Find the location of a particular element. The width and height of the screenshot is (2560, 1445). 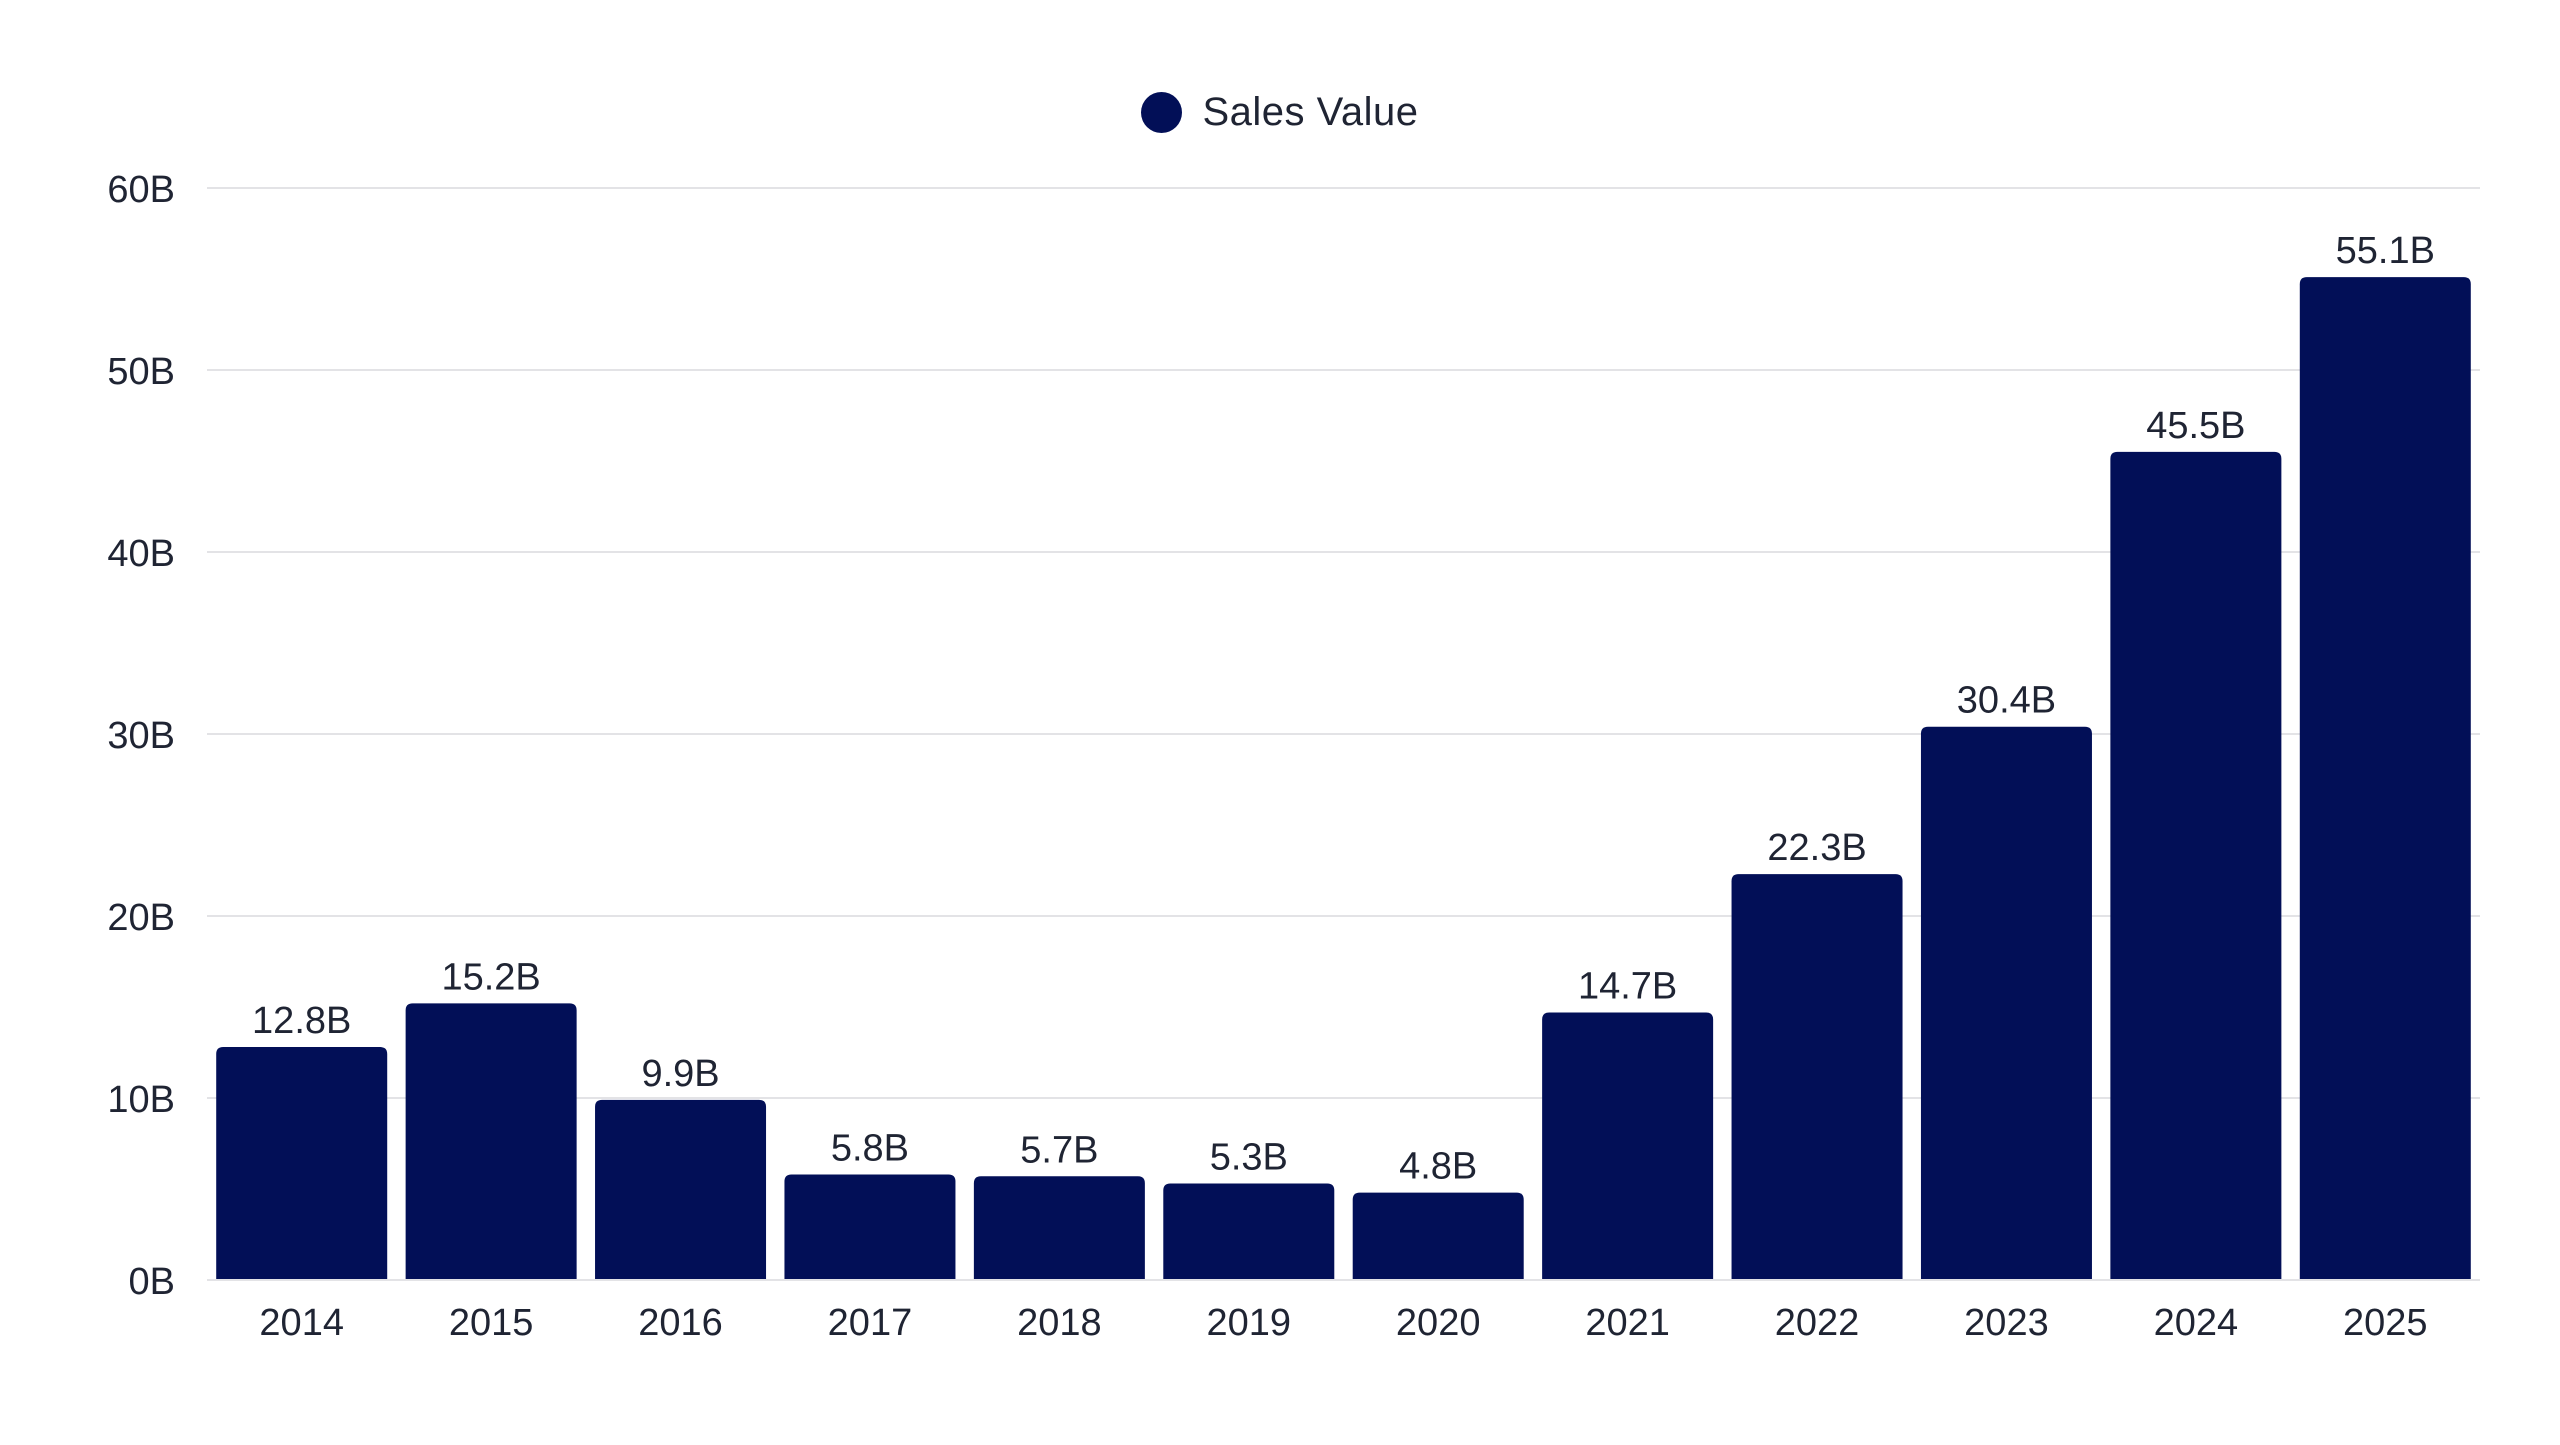

y-tick-label-40B: 40B is located at coordinates (141, 554).